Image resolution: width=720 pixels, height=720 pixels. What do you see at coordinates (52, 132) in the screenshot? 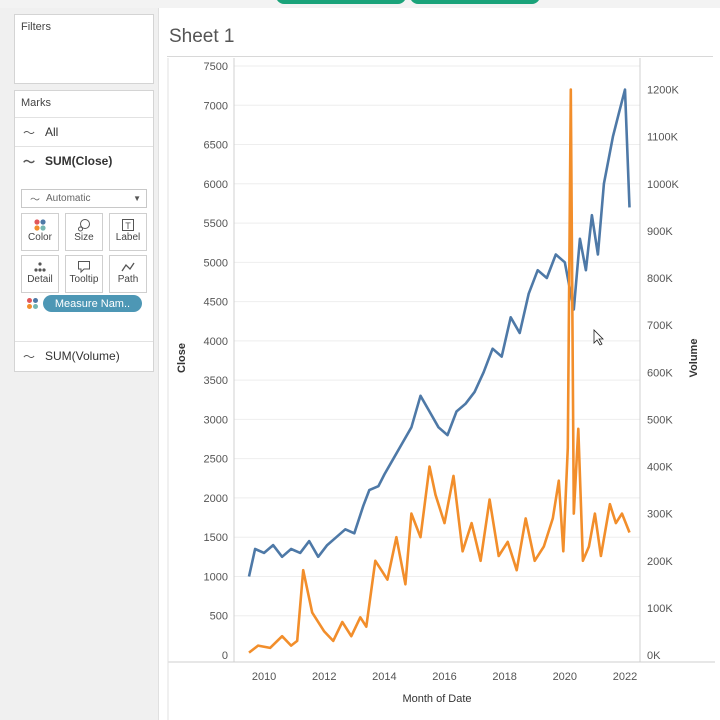
I see `marks-row-label: All` at bounding box center [52, 132].